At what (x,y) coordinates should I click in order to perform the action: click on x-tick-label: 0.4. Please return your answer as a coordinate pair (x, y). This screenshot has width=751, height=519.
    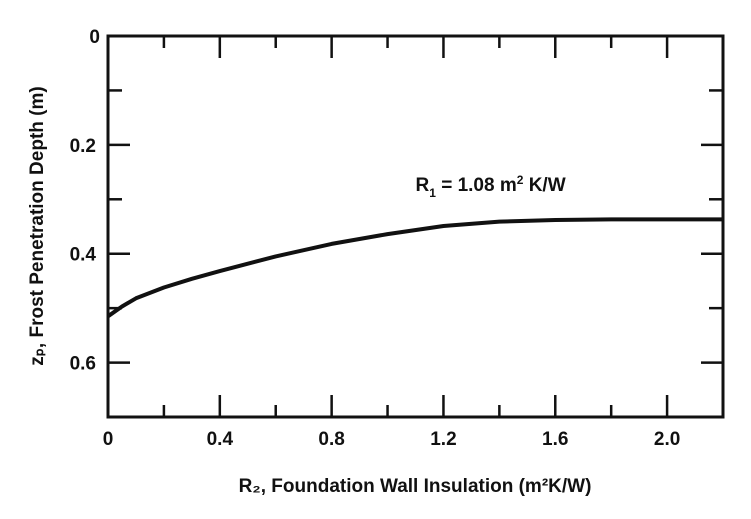
    Looking at the image, I should click on (220, 439).